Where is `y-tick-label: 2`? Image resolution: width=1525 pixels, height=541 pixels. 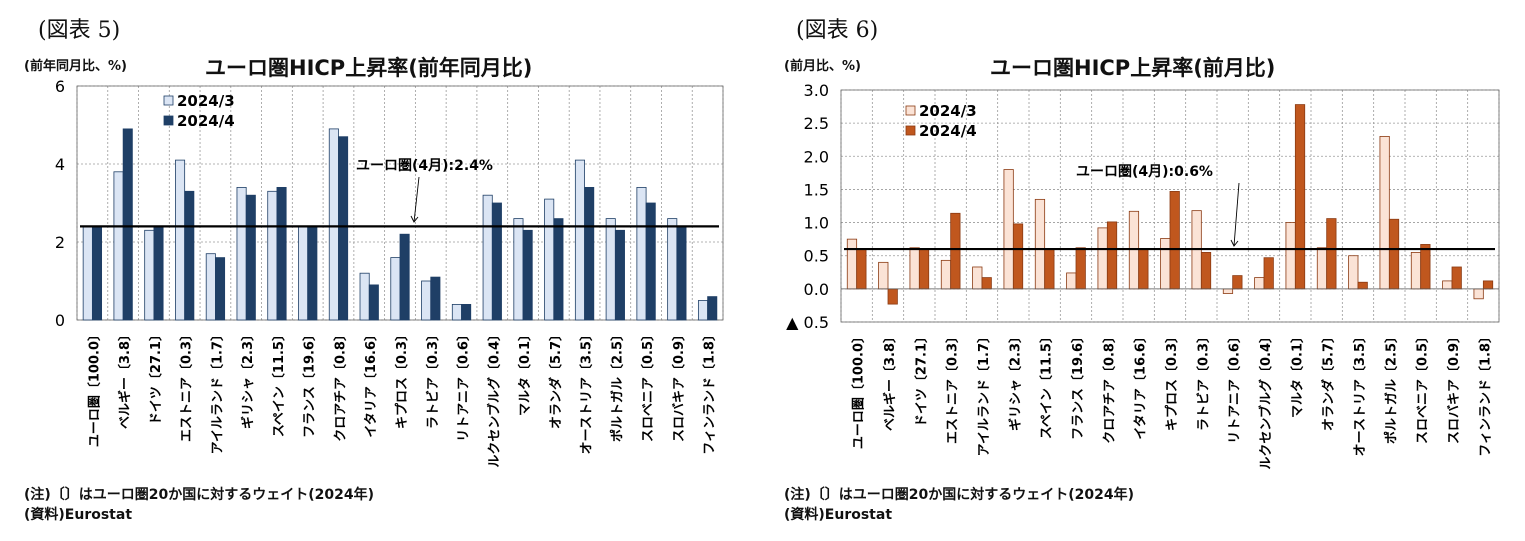
y-tick-label: 2 is located at coordinates (60, 242).